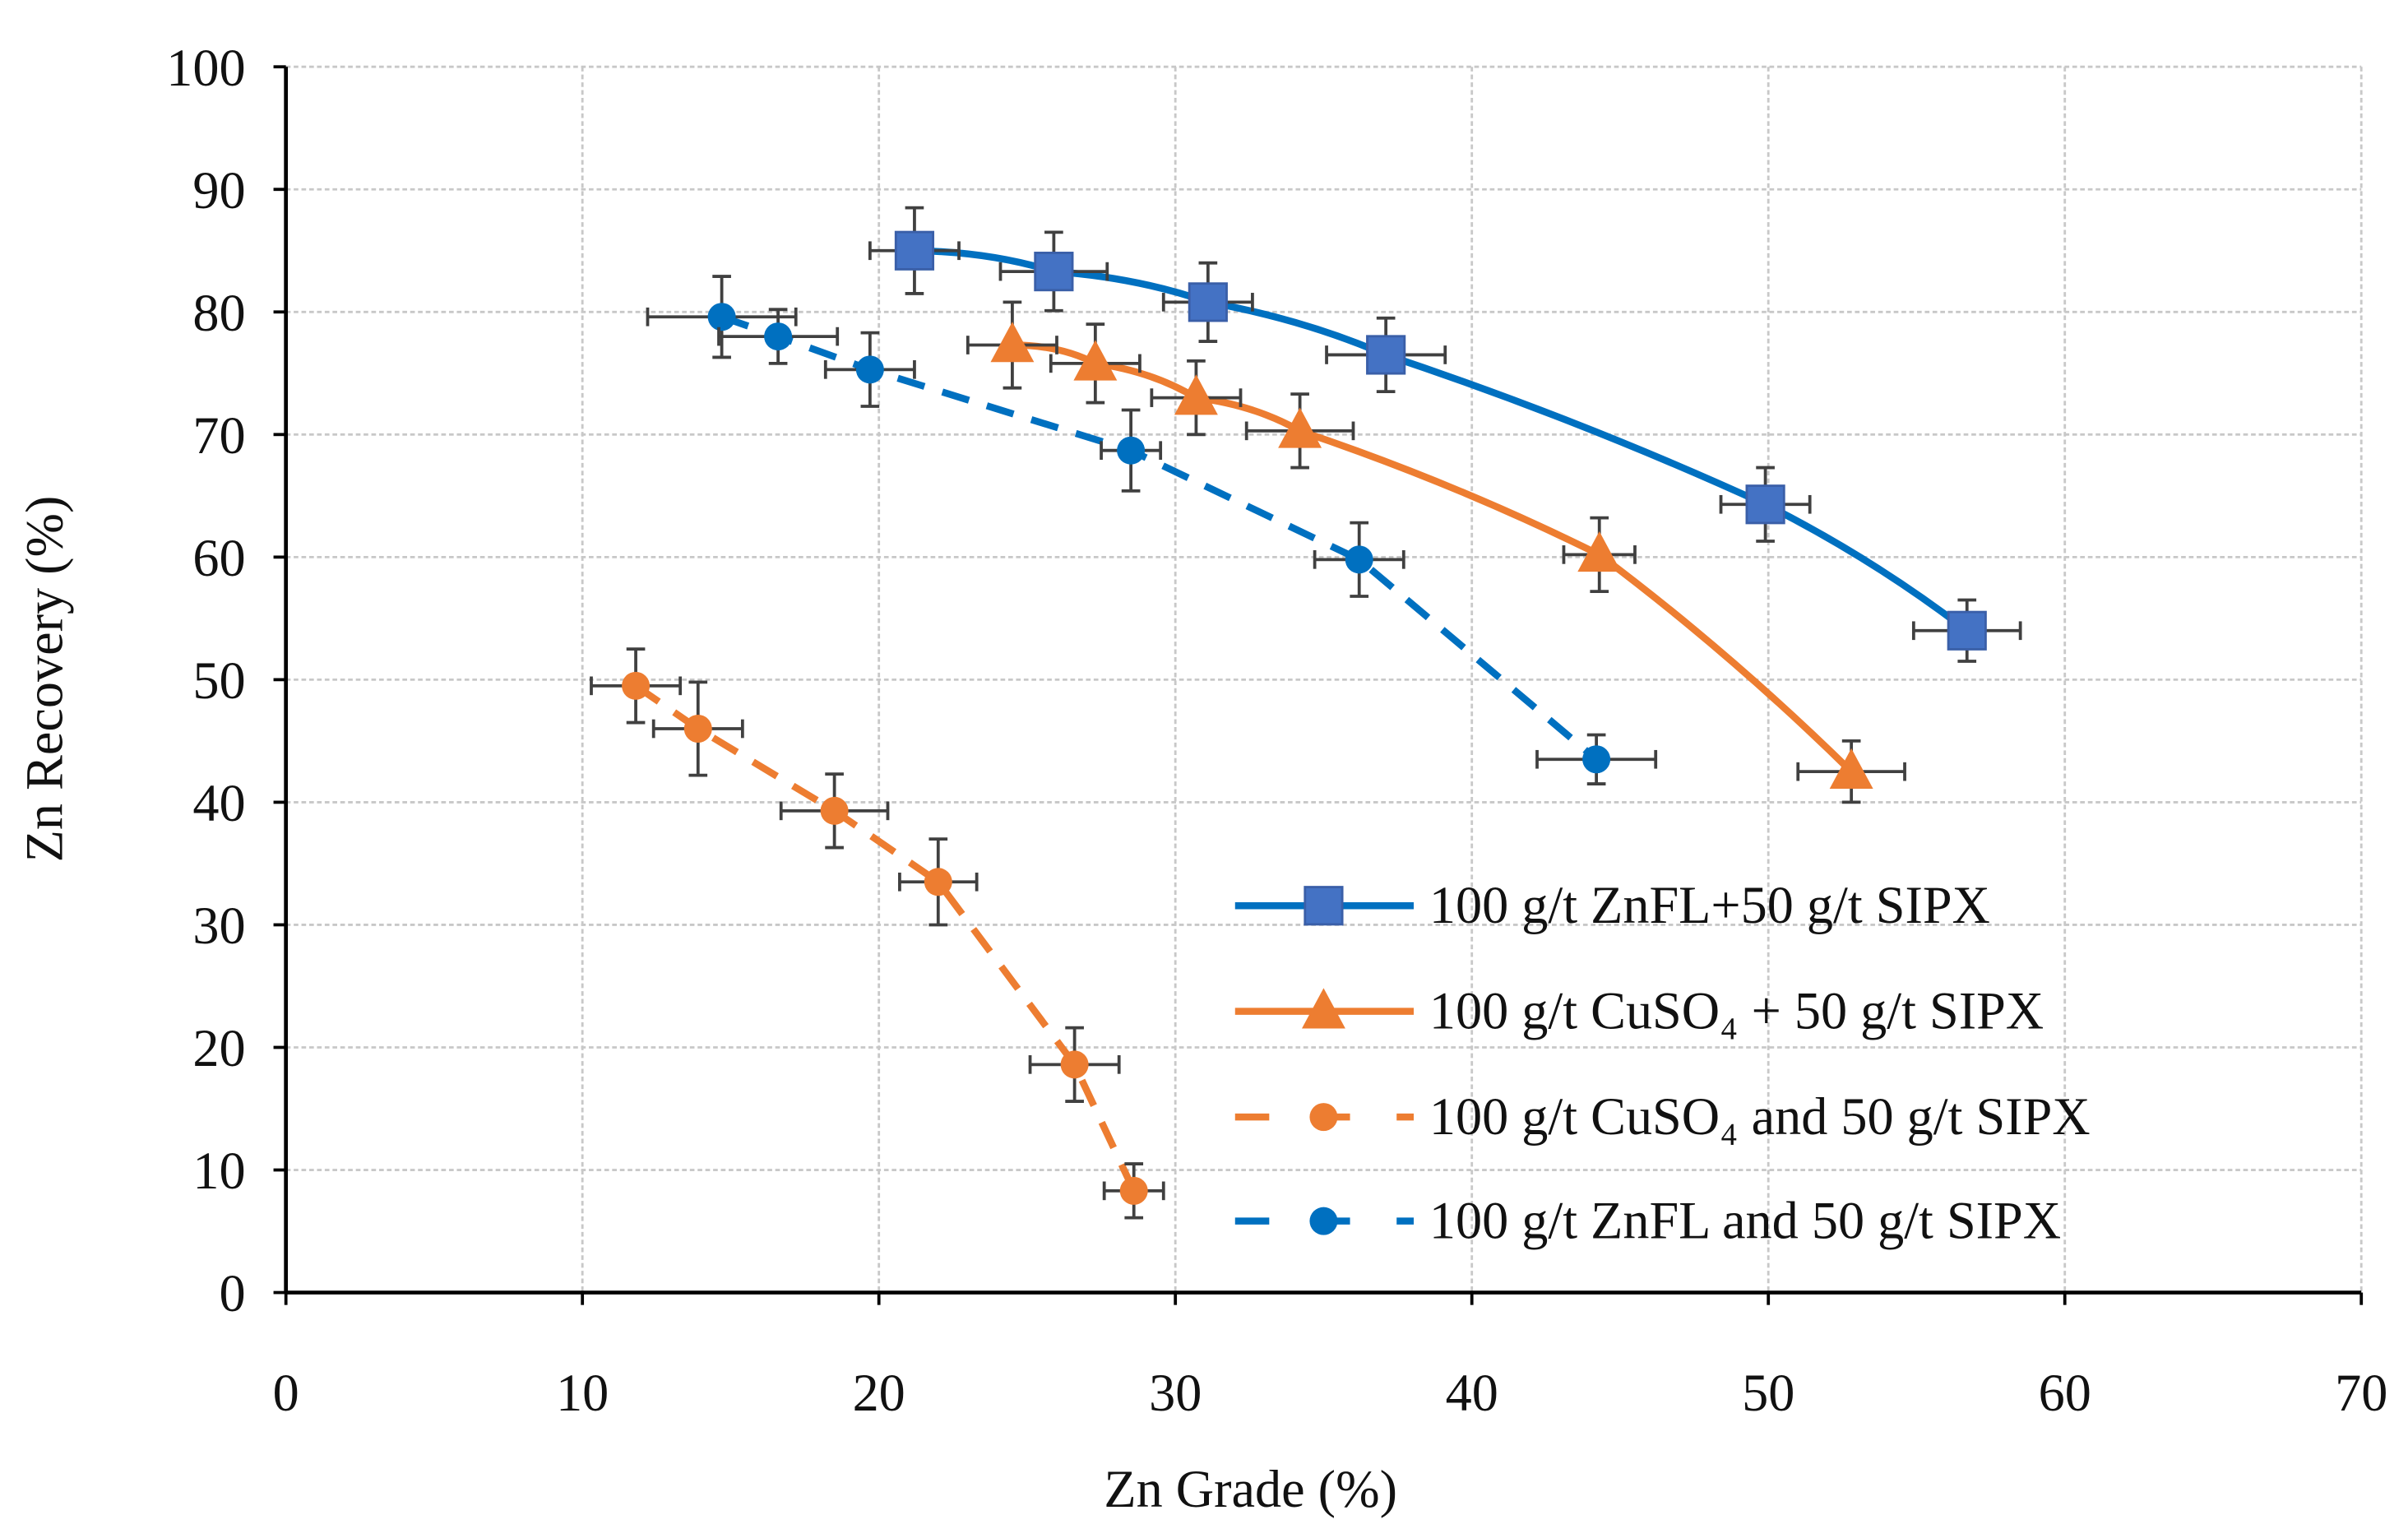 This screenshot has height=1538, width=2408. What do you see at coordinates (219, 1171) in the screenshot?
I see `y-tick-label: 10` at bounding box center [219, 1171].